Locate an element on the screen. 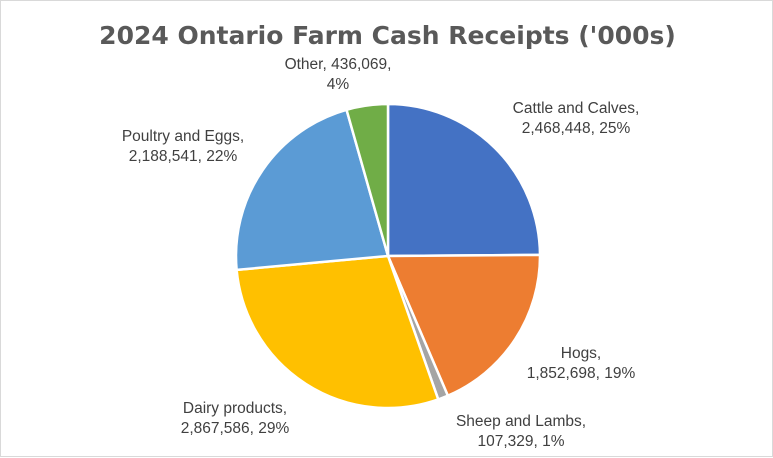 The width and height of the screenshot is (773, 458). data-label-sheep-and-lambs: Sheep and Lambs, 107,329, 1% is located at coordinates (521, 431).